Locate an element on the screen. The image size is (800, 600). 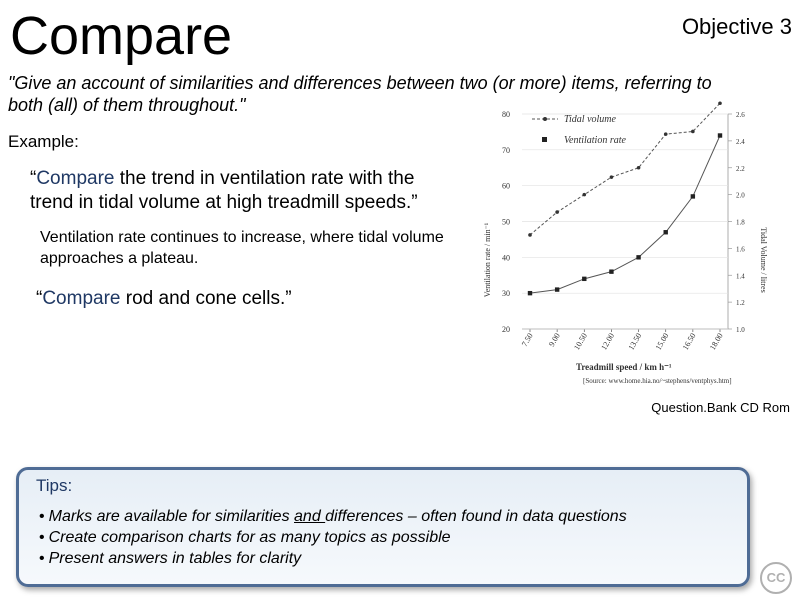
x-tick-label: 13.50 is located at coordinates (635, 342).